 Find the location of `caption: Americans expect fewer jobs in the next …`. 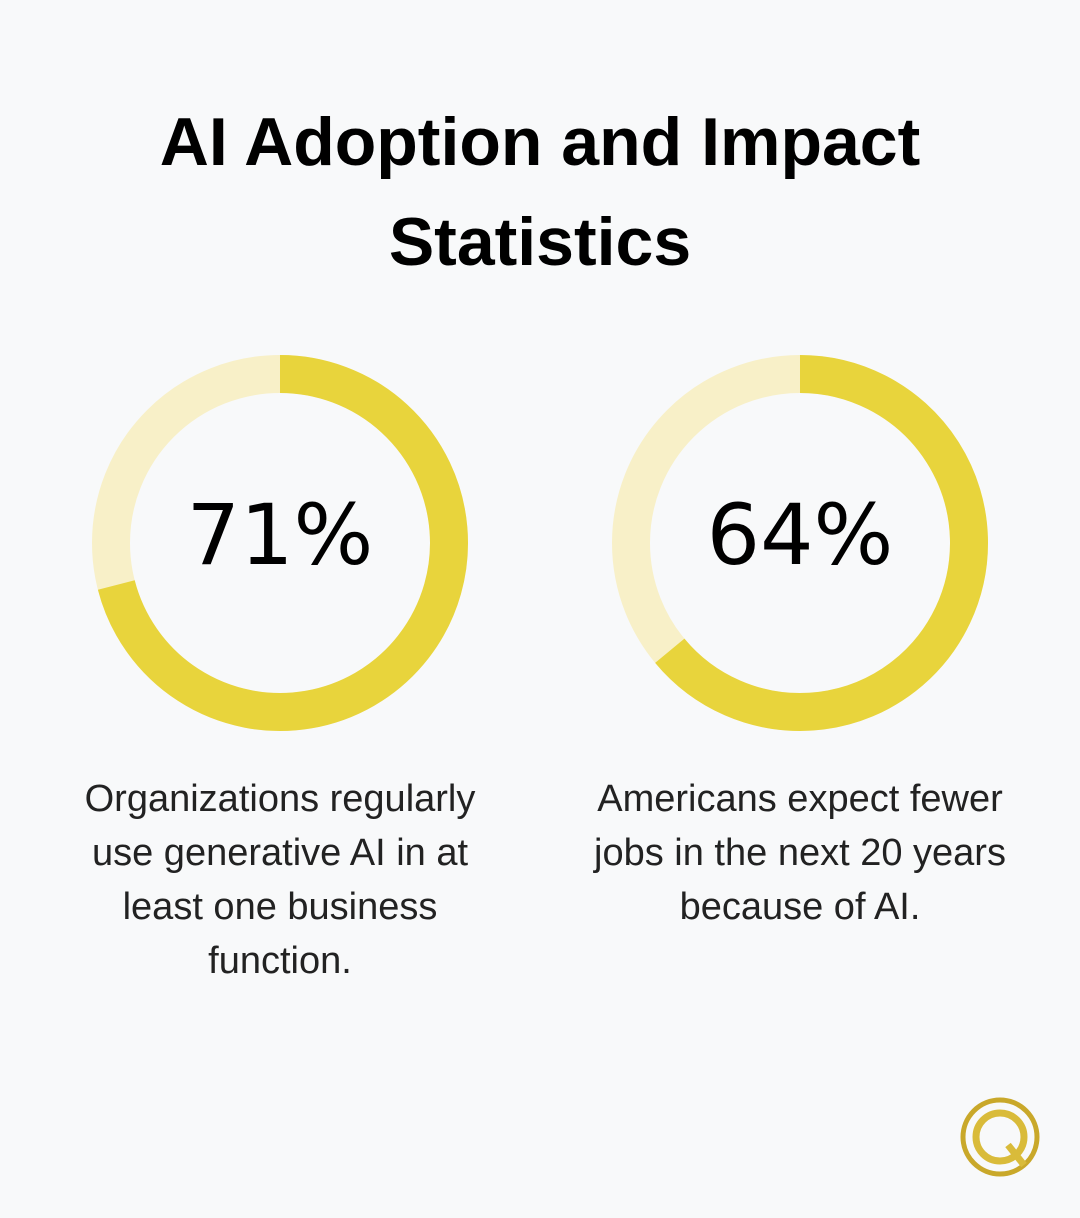

caption: Americans expect fewer jobs in the next … is located at coordinates (800, 853).